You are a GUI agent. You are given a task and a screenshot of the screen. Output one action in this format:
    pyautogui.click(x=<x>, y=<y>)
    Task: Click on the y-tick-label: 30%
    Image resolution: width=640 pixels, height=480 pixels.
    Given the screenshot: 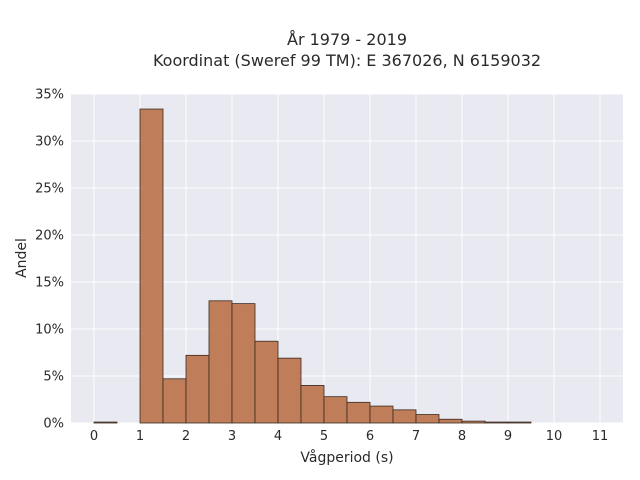 What is the action you would take?
    pyautogui.click(x=49, y=142)
    